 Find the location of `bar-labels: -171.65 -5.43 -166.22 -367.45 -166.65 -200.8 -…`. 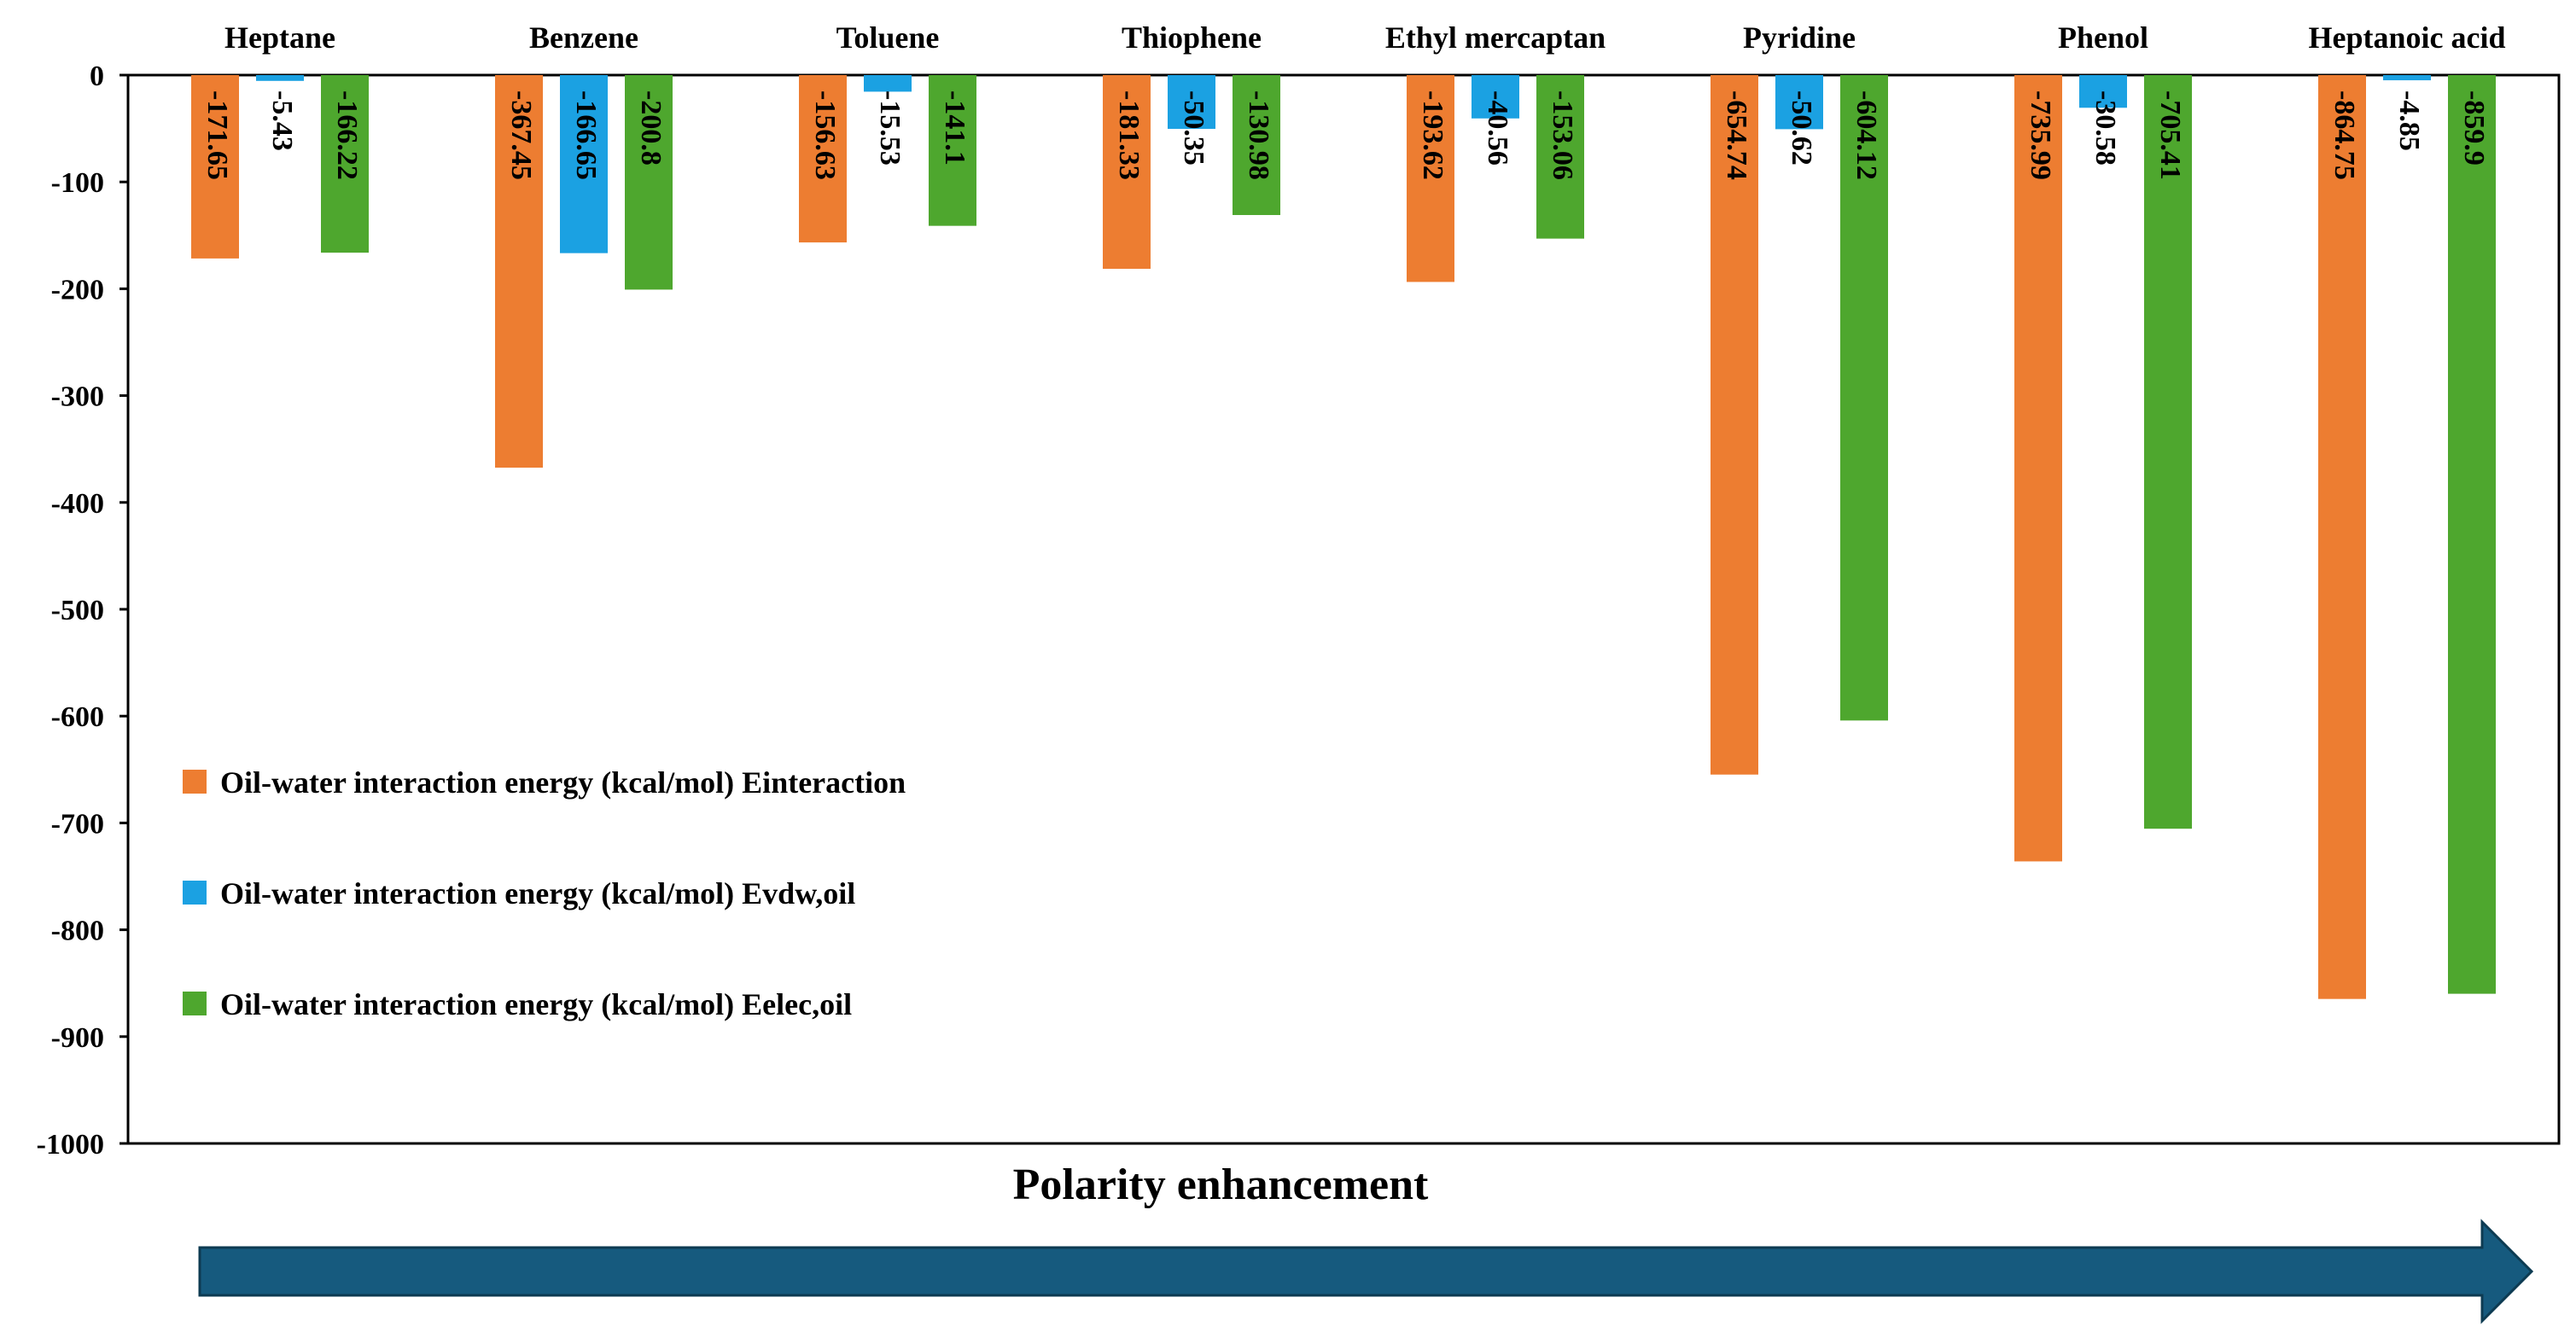

bar-labels: -171.65 -5.43 -166.22 -367.45 -166.65 -200.8 -… is located at coordinates (1345, 135).